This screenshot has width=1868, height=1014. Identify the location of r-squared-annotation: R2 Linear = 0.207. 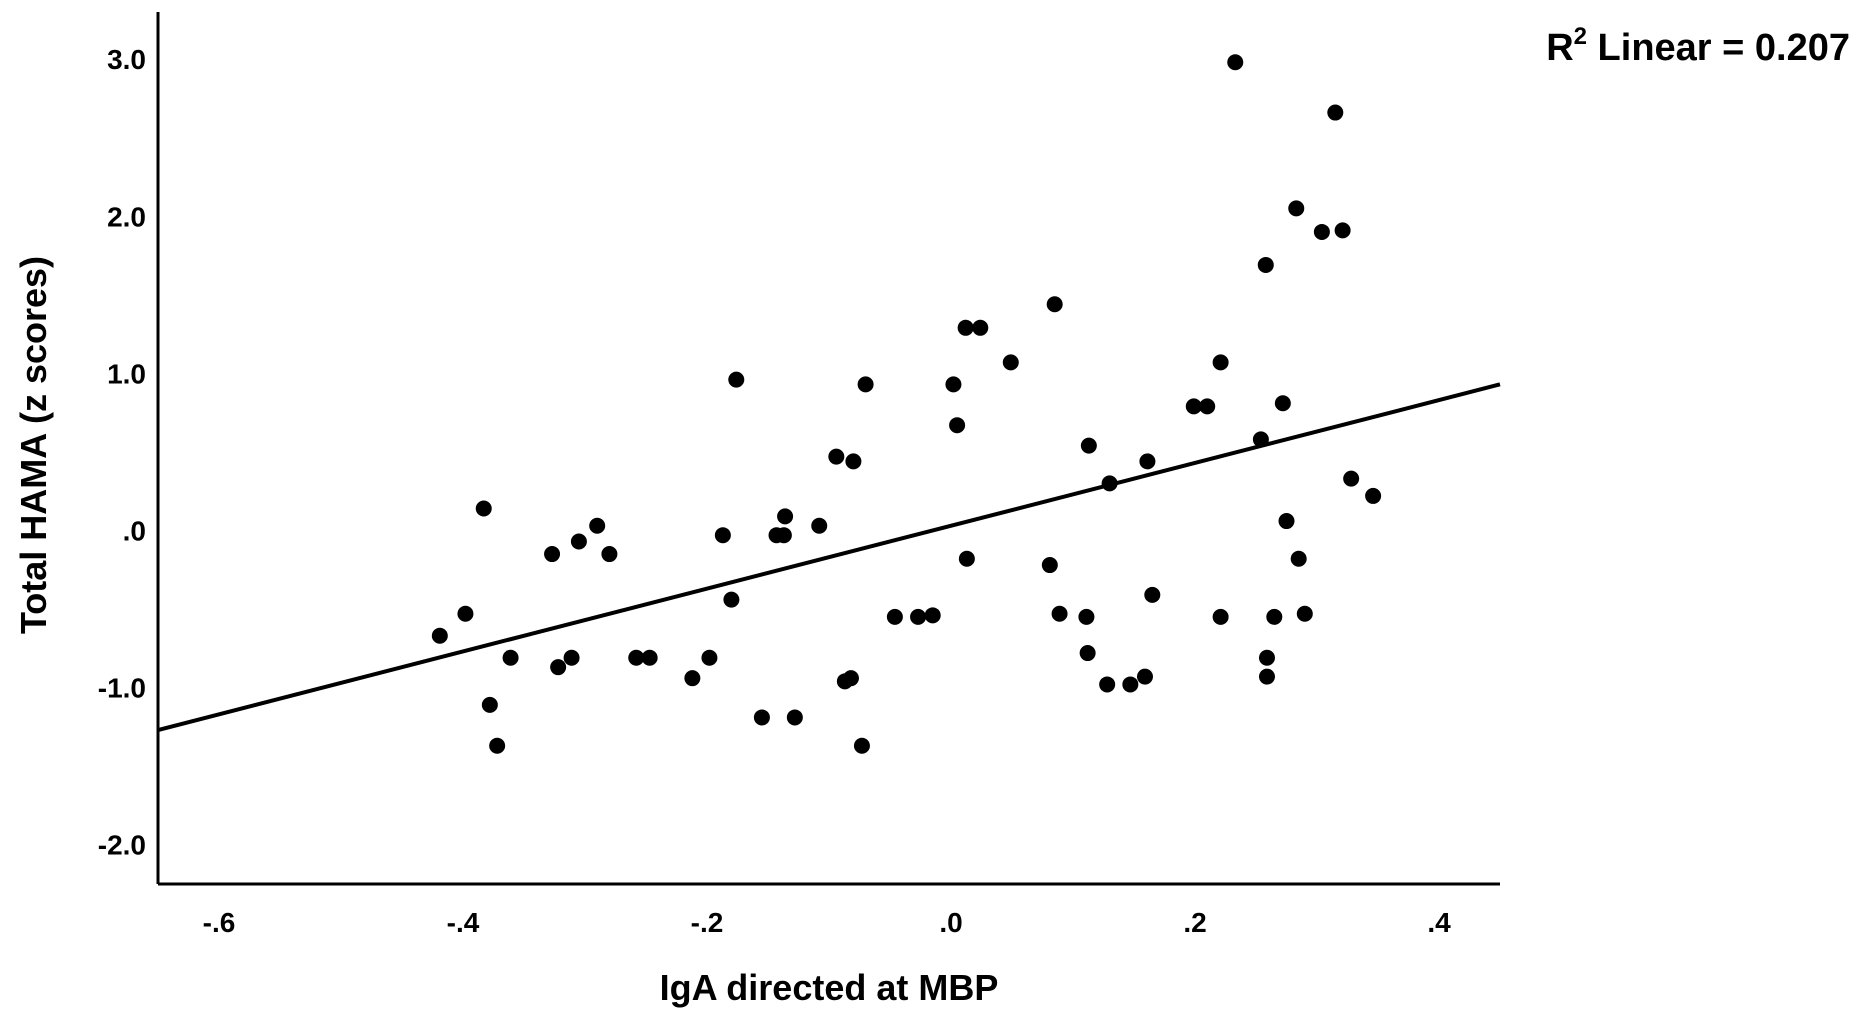
(1698, 46).